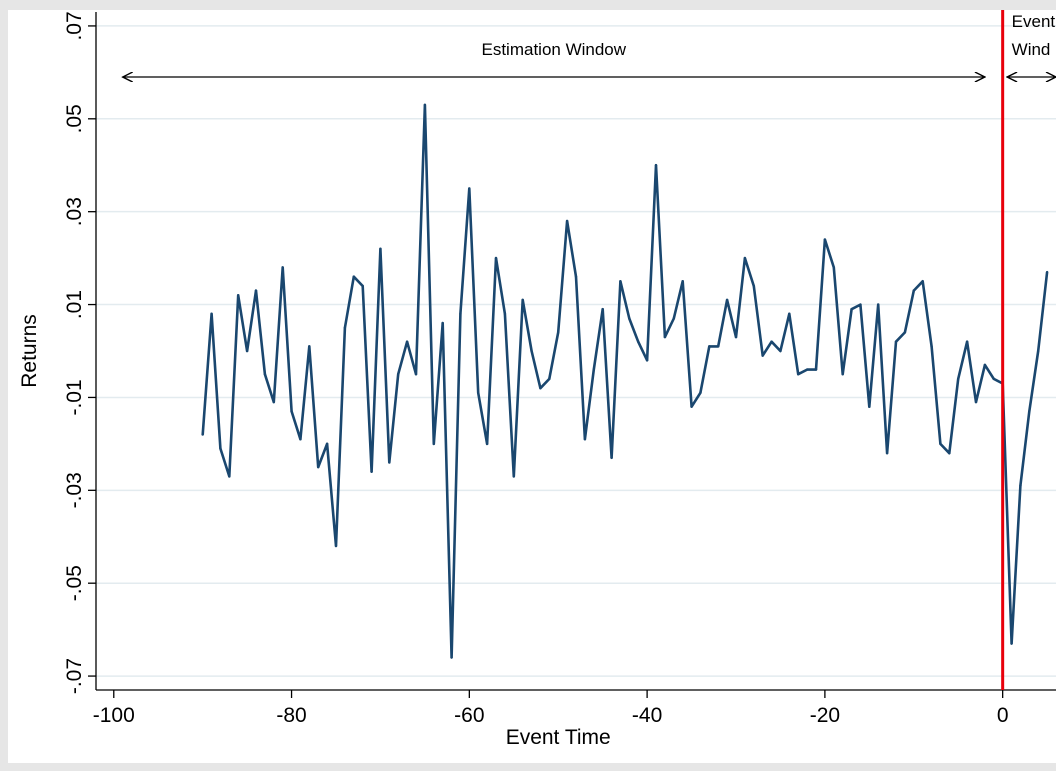 The height and width of the screenshot is (771, 1056). What do you see at coordinates (558, 737) in the screenshot?
I see `x-axis-title: Event Time` at bounding box center [558, 737].